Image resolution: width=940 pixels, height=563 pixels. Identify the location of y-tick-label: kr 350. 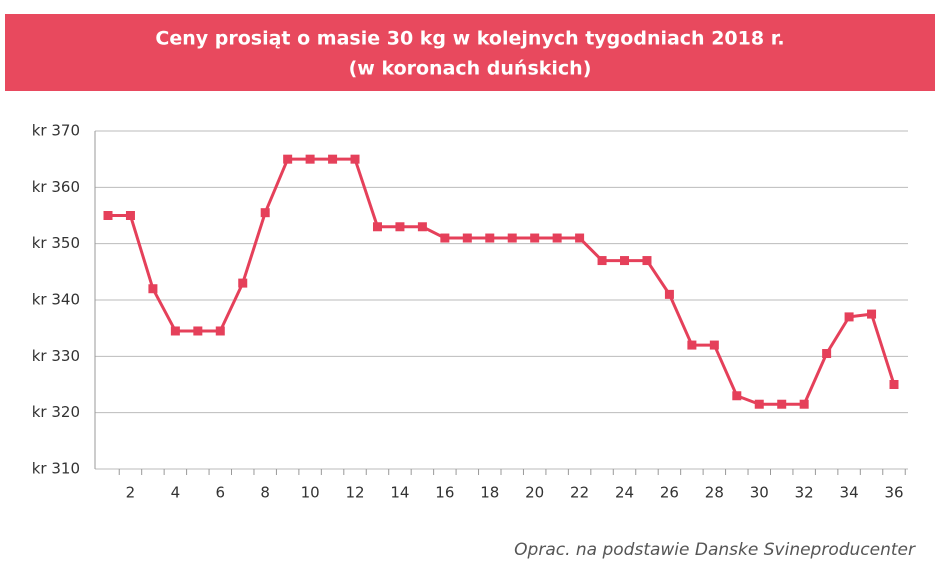
(56, 243).